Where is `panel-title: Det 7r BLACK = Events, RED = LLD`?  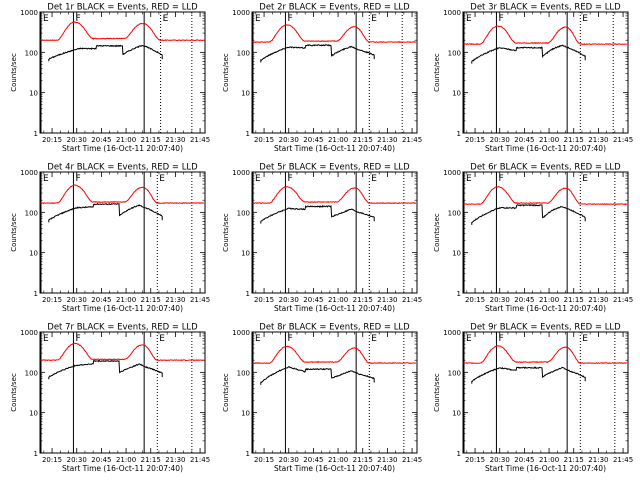
panel-title: Det 7r BLACK = Events, RED = LLD is located at coordinates (122, 328).